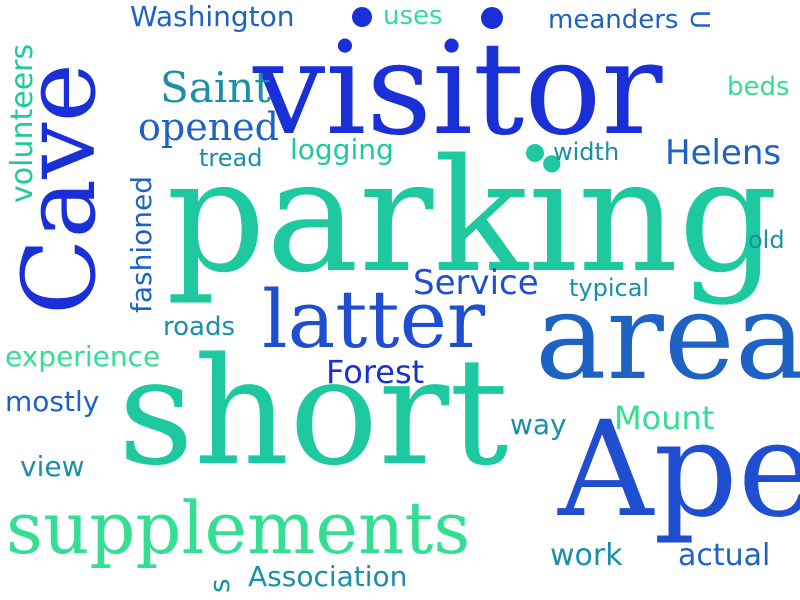 The width and height of the screenshot is (800, 600). Describe the element at coordinates (667, 337) in the screenshot. I see `word-area: area` at that location.